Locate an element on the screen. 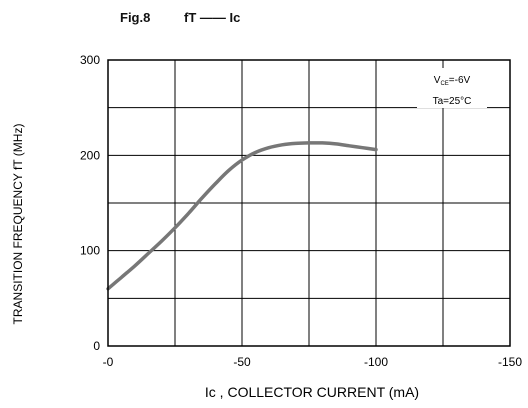  x-tick-label: -50 is located at coordinates (242, 362).